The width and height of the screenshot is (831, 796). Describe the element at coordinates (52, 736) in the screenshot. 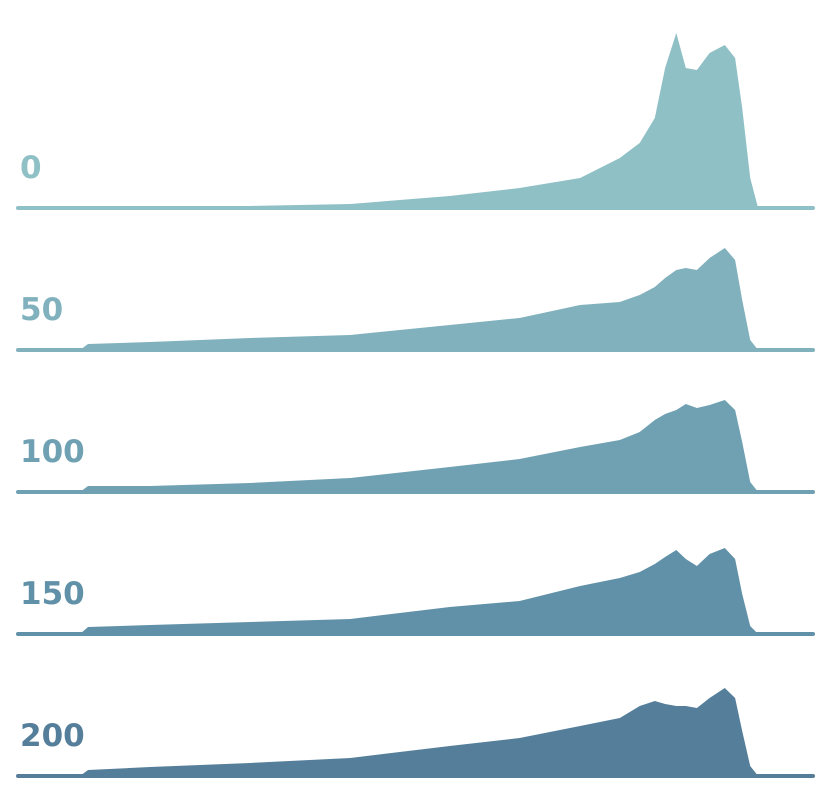

I see `series-label: 200` at that location.